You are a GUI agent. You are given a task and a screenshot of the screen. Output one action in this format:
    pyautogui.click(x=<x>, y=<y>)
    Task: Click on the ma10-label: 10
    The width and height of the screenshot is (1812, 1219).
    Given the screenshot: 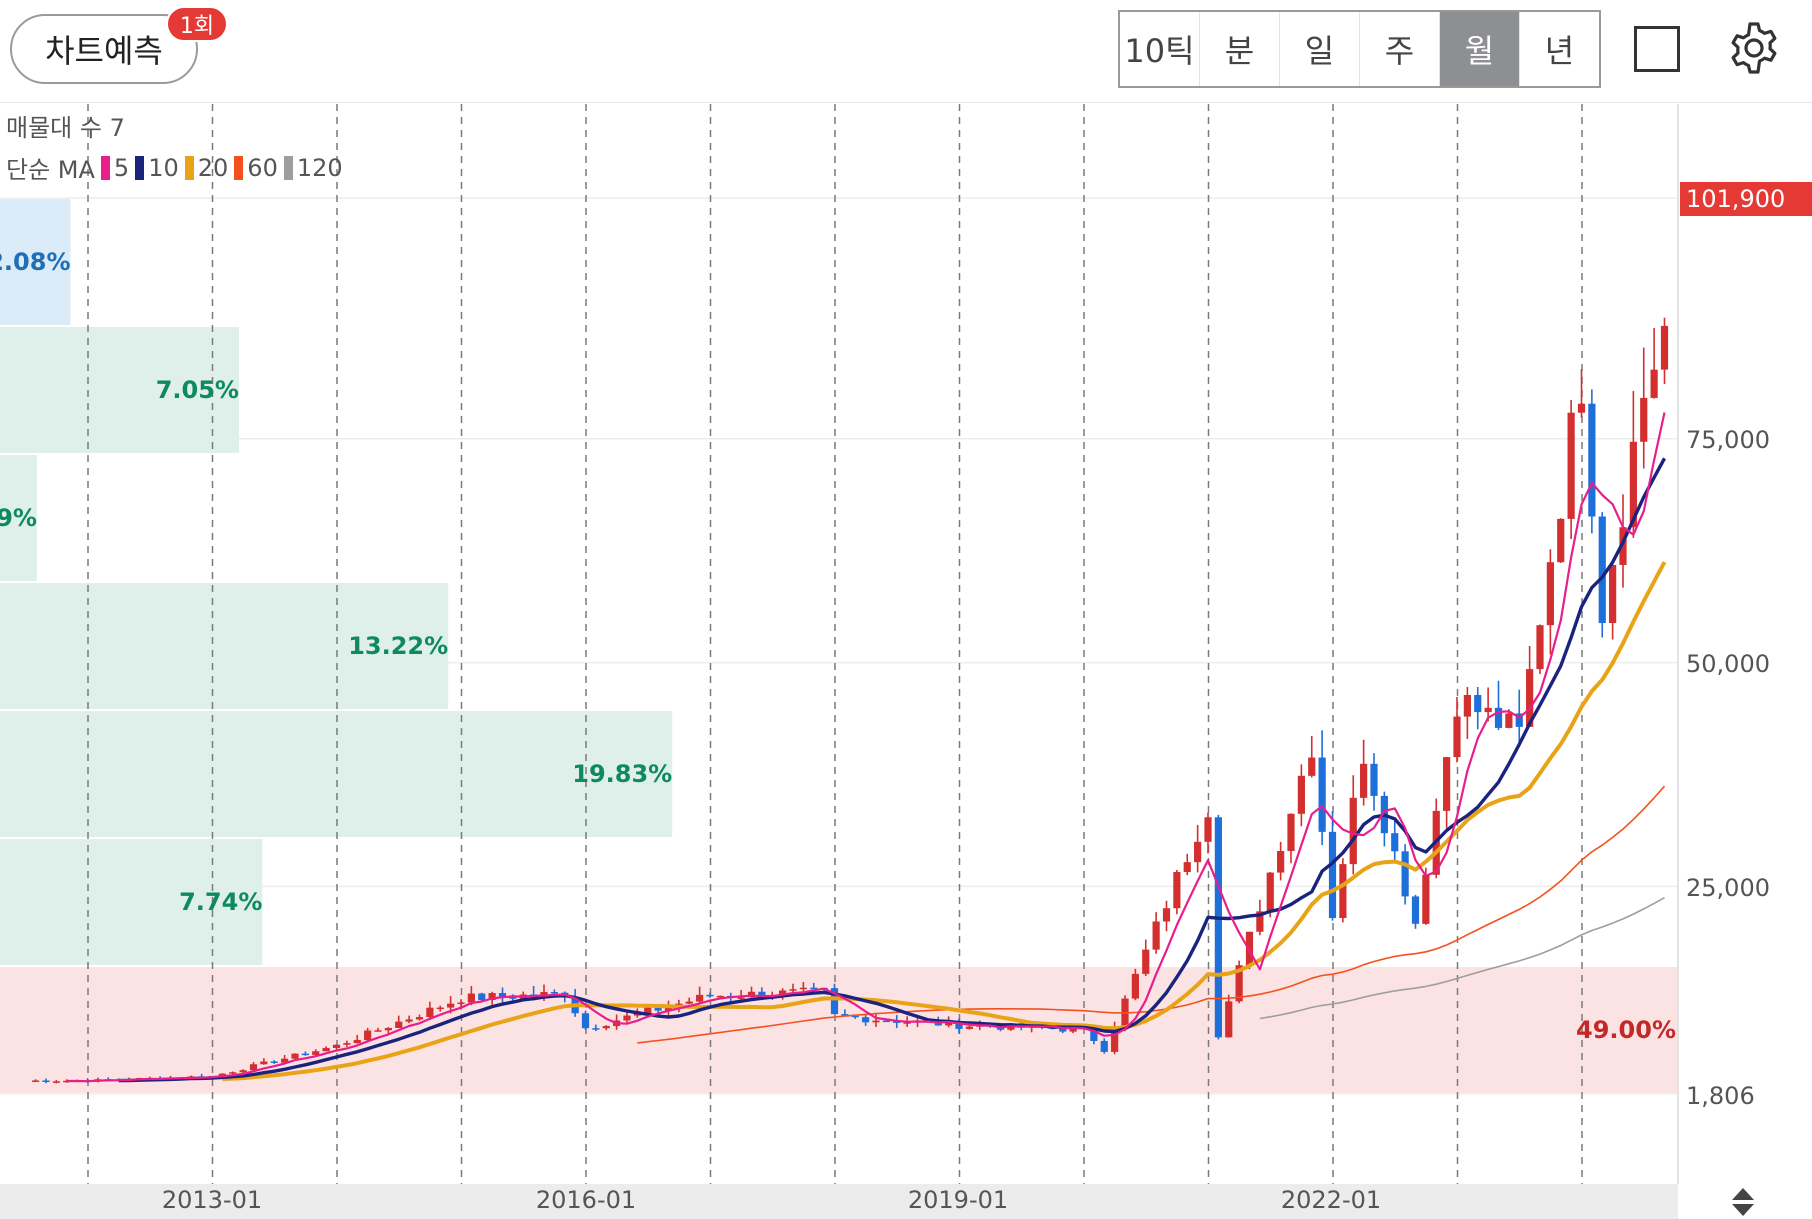 What is the action you would take?
    pyautogui.click(x=163, y=167)
    